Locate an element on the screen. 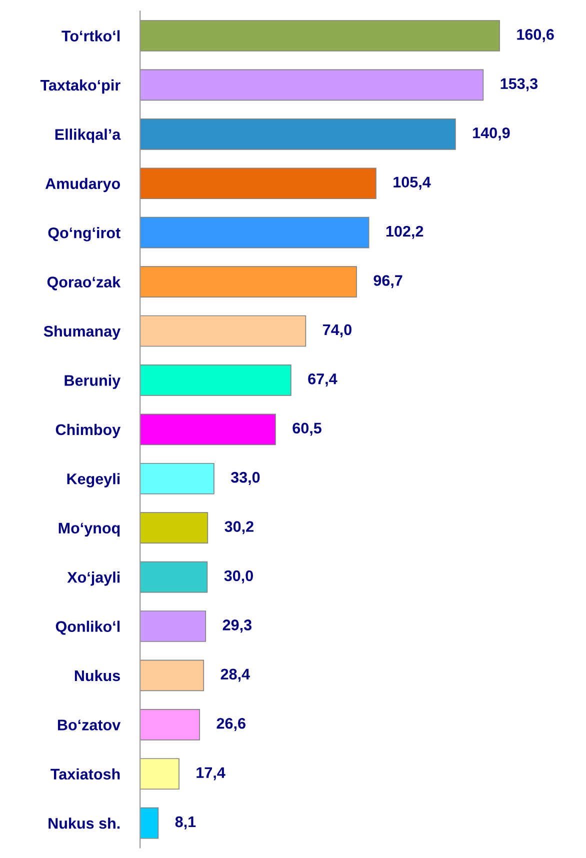 This screenshot has height=858, width=586. data-label: 102,2 is located at coordinates (405, 232).